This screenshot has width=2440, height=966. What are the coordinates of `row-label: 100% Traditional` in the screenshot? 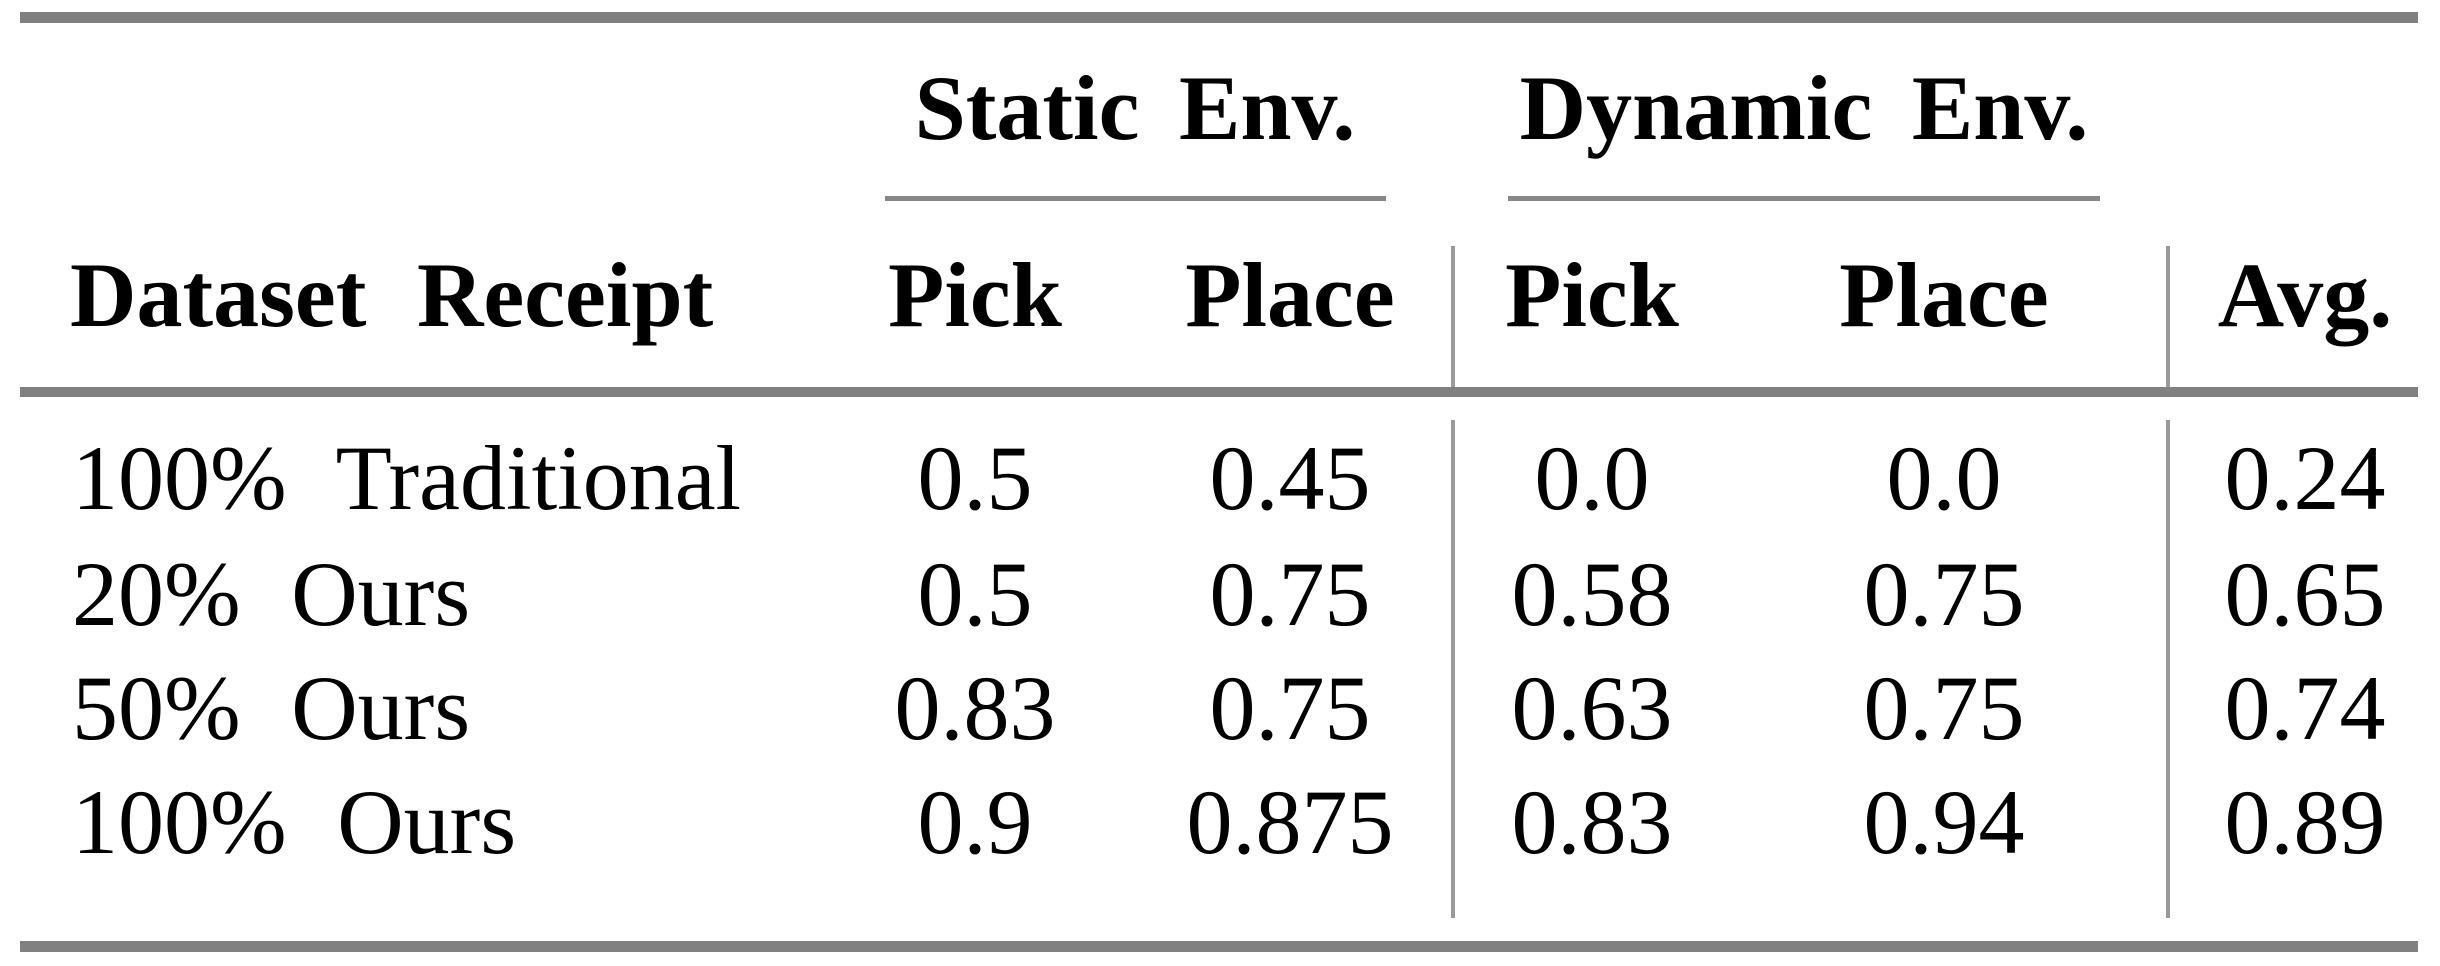 It's located at (407, 478).